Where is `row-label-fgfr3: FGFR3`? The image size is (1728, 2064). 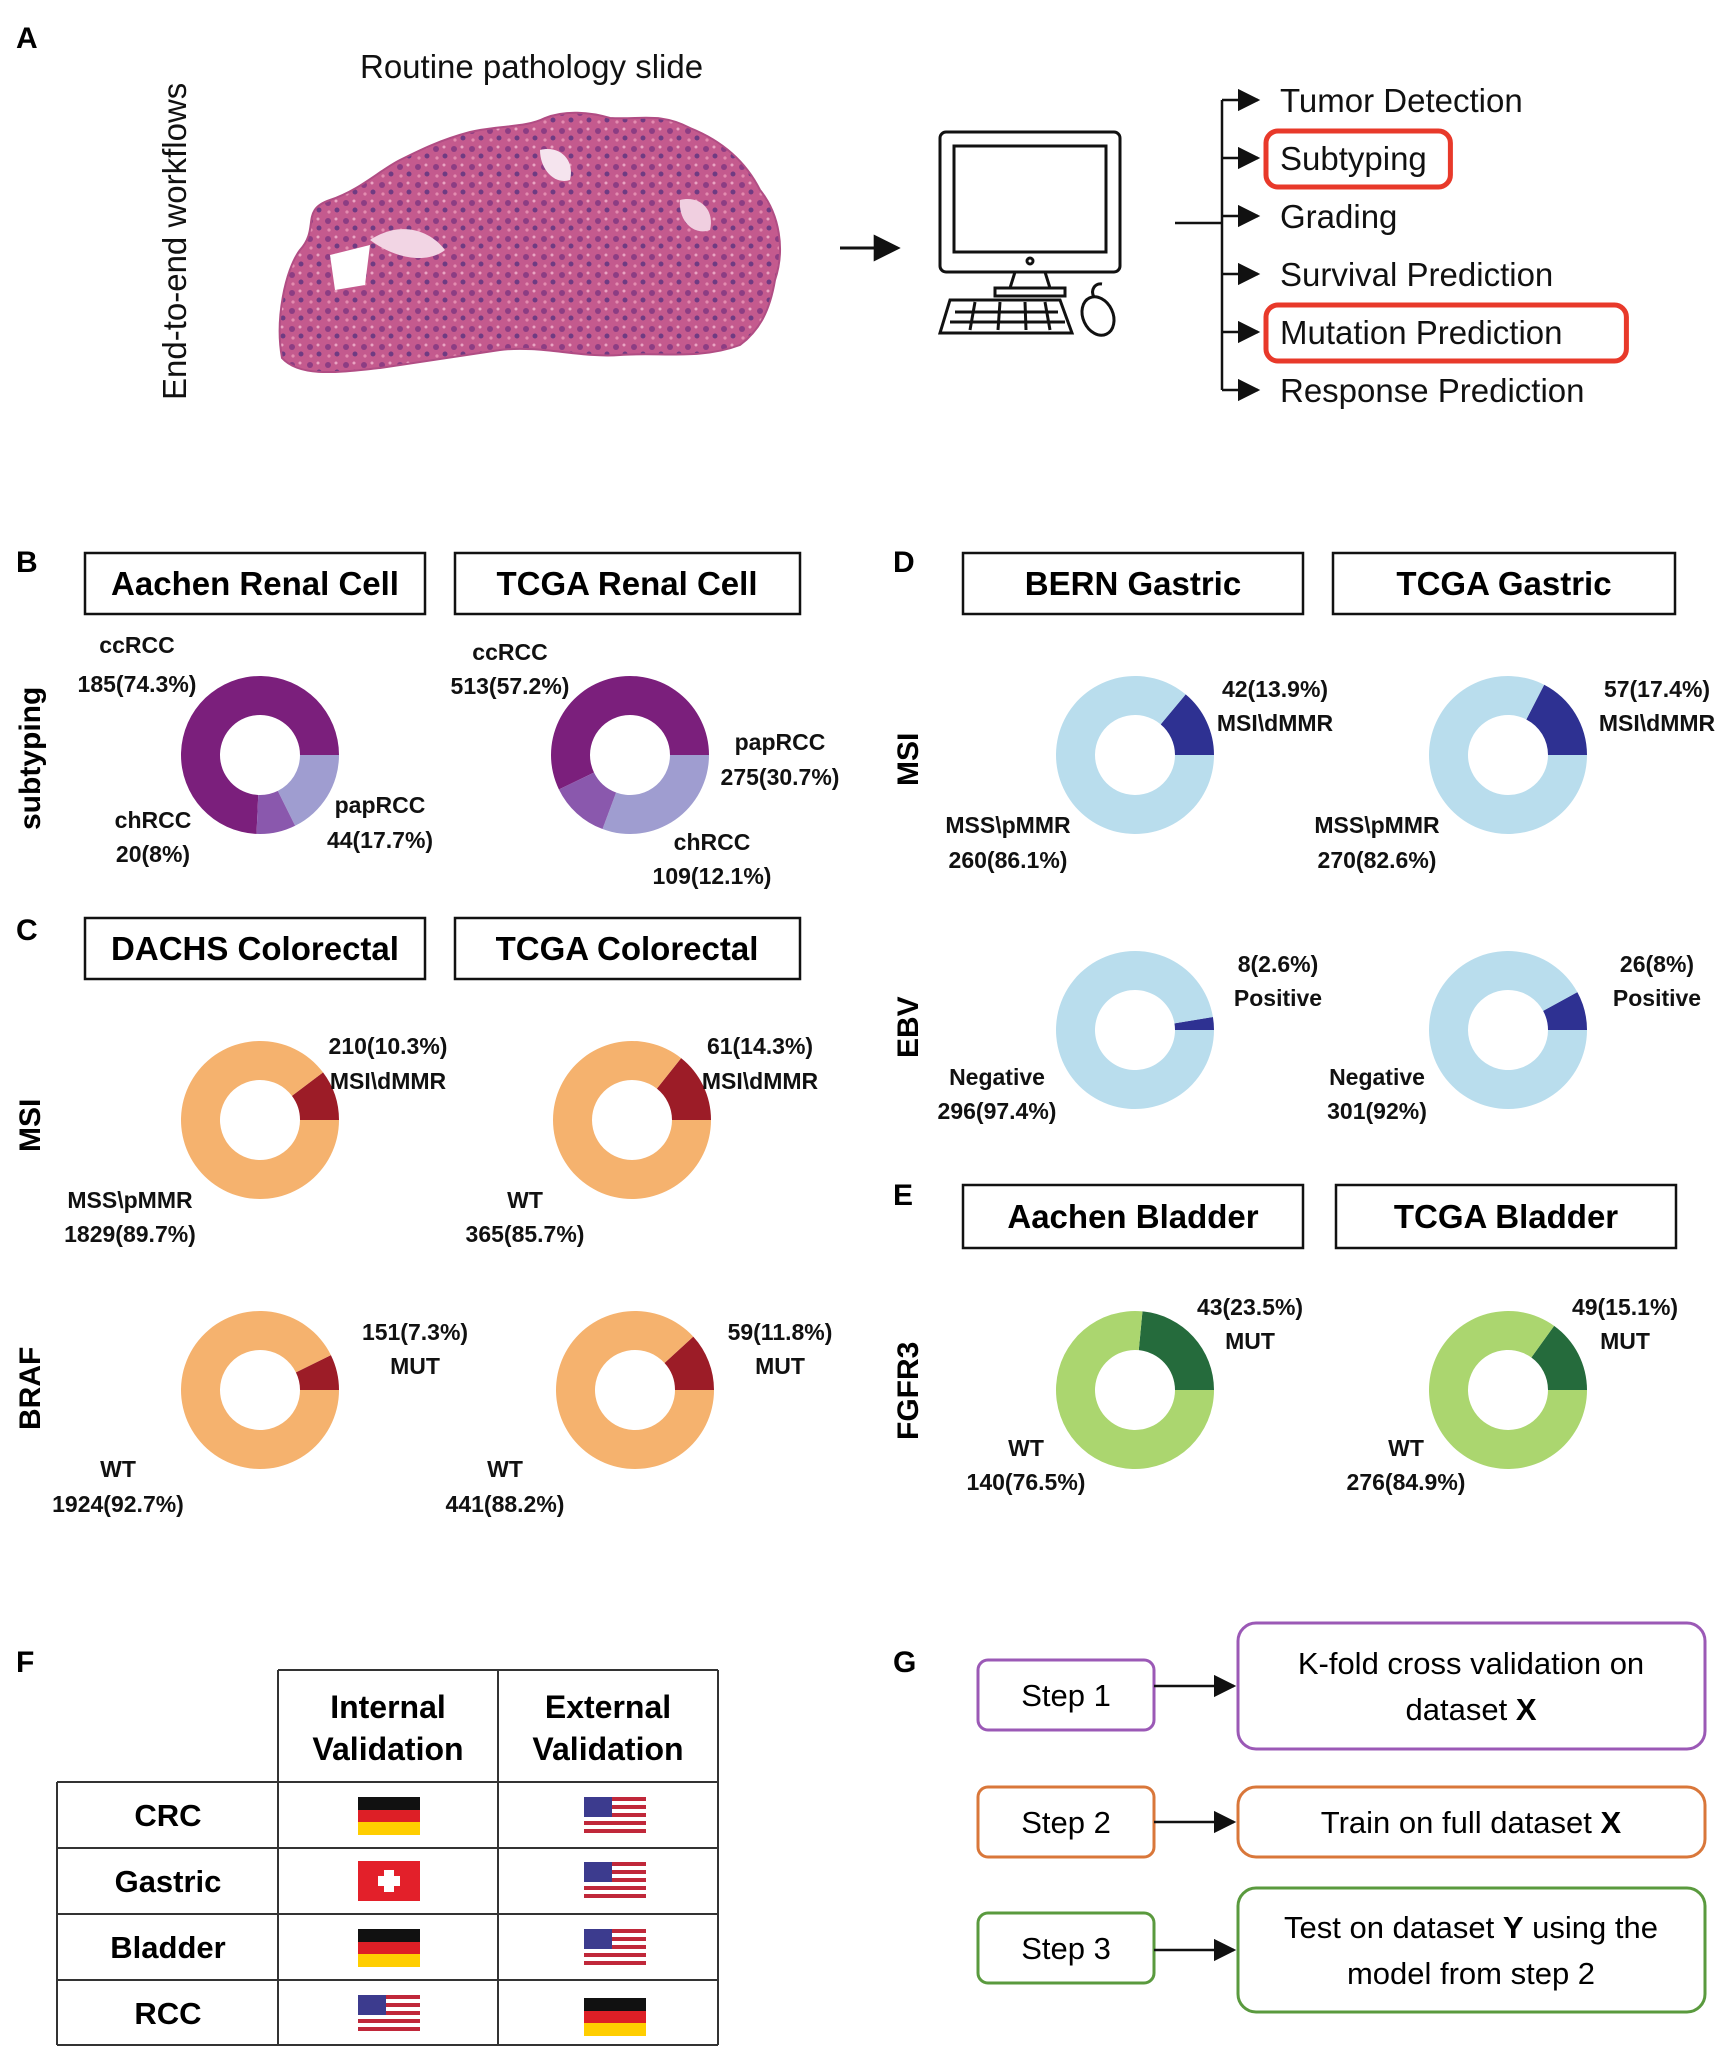 row-label-fgfr3: FGFR3 is located at coordinates (908, 1391).